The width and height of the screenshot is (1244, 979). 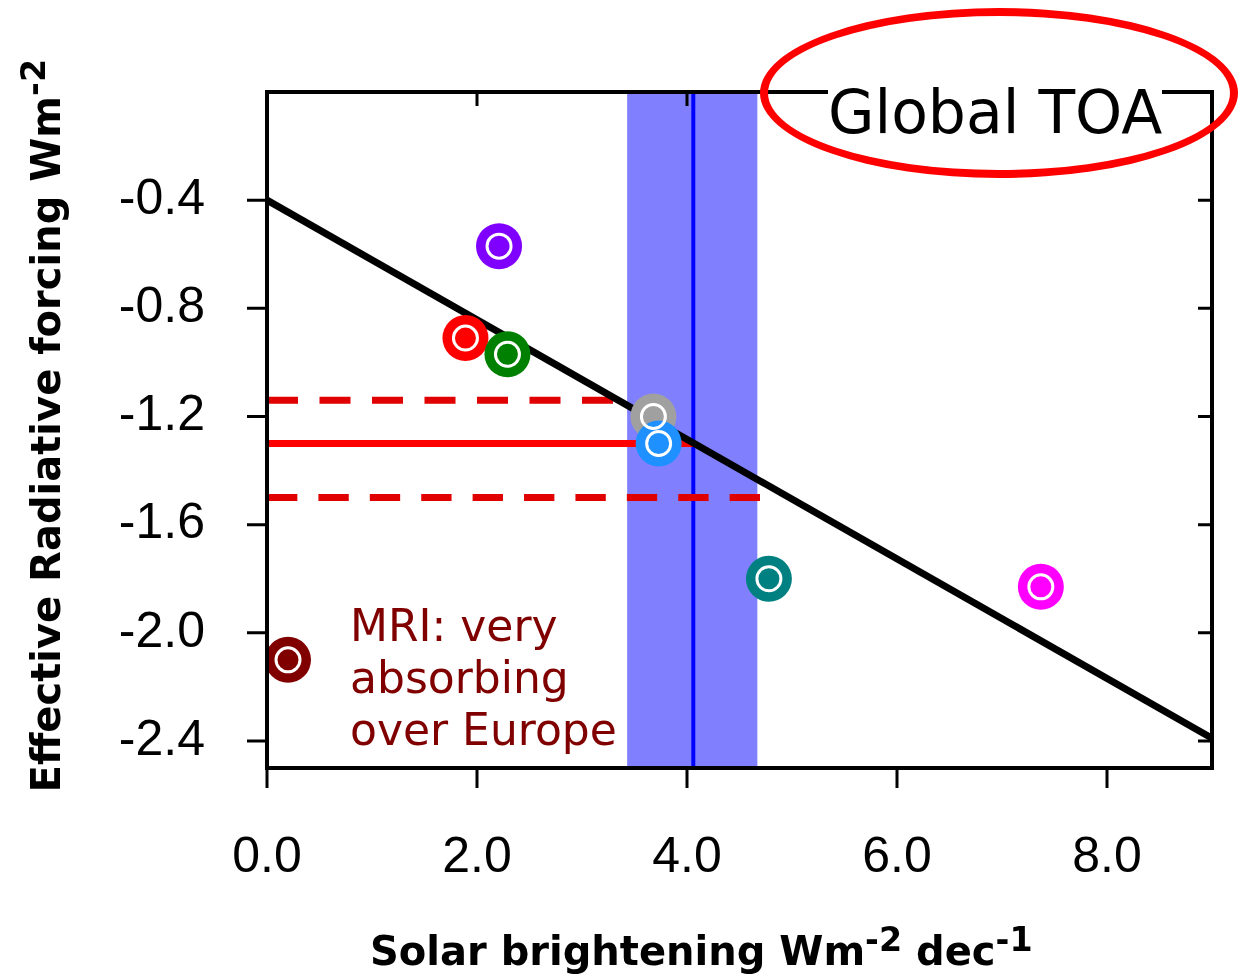 I want to click on y-tick-label: -2.0, so click(x=161, y=629).